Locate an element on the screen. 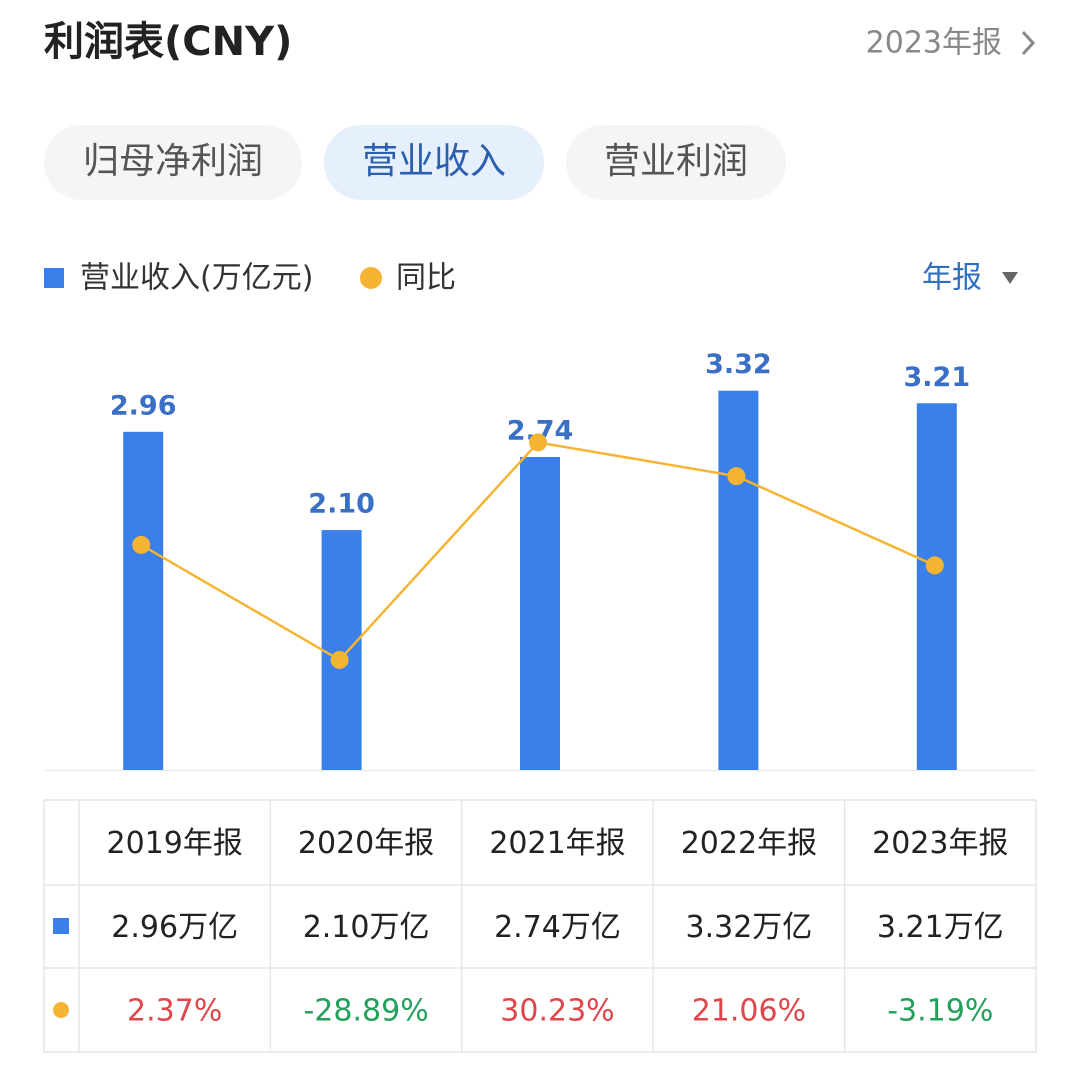 The width and height of the screenshot is (1080, 1079). table-cell: -3.19% is located at coordinates (940, 1011).